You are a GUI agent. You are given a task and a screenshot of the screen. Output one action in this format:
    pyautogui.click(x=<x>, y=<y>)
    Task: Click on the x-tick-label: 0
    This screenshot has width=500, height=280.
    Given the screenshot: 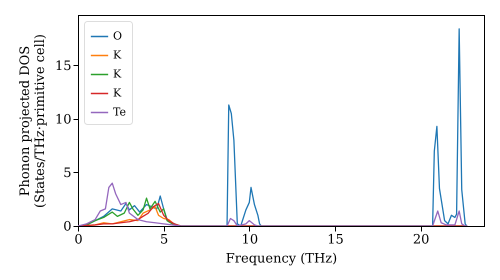 What is the action you would take?
    pyautogui.click(x=78, y=240)
    